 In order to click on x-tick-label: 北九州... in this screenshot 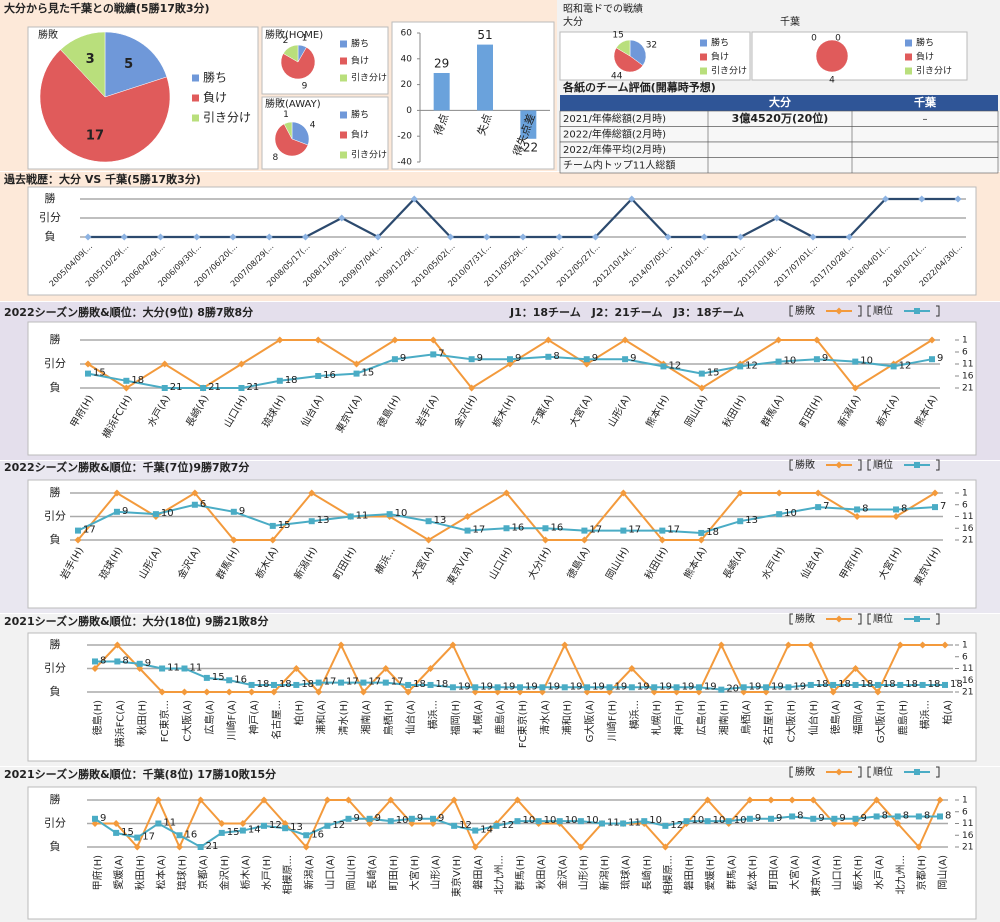, I will do `click(901, 875)`.